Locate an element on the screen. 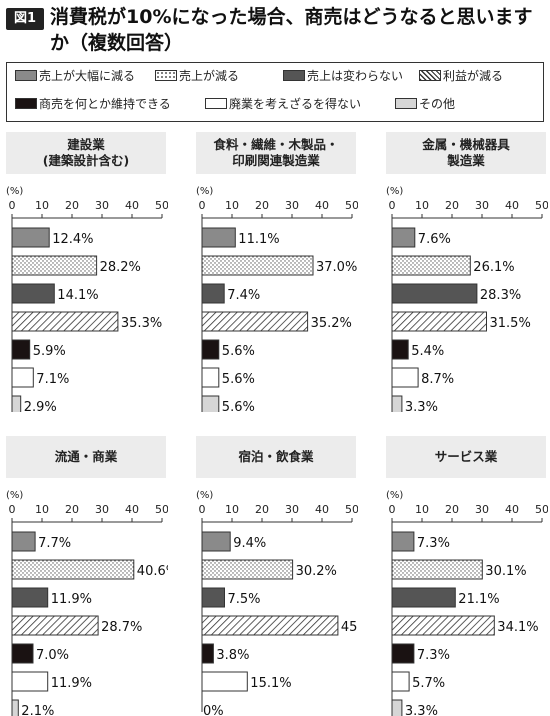 Image resolution: width=550 pixels, height=716 pixels. data-label: 28.2% is located at coordinates (120, 267).